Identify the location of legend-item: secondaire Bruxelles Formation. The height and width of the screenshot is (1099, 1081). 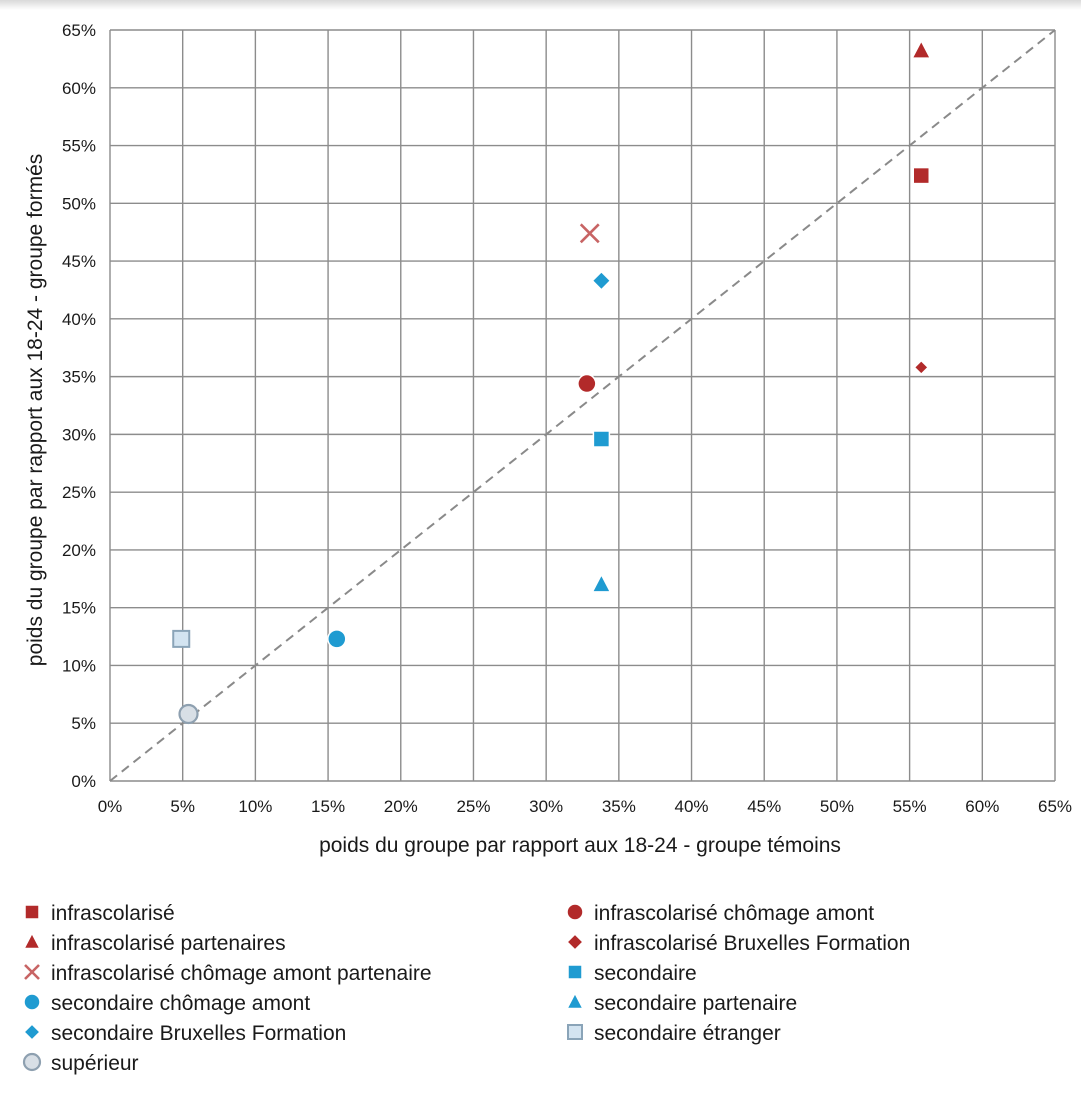
(184, 1033).